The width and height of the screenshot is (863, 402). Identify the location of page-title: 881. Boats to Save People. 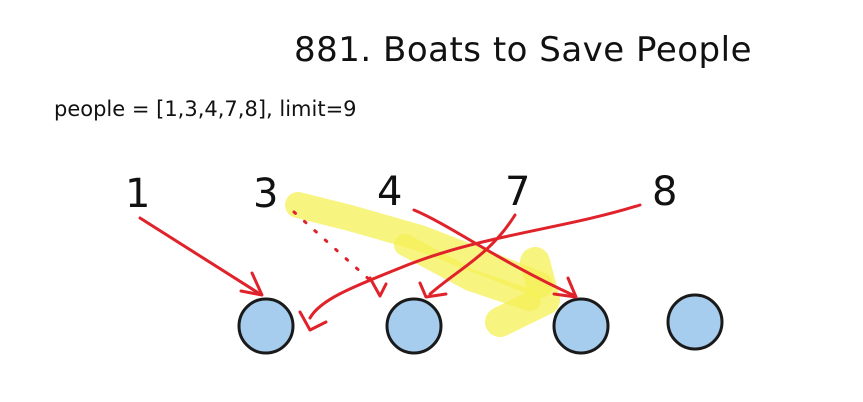
(523, 50).